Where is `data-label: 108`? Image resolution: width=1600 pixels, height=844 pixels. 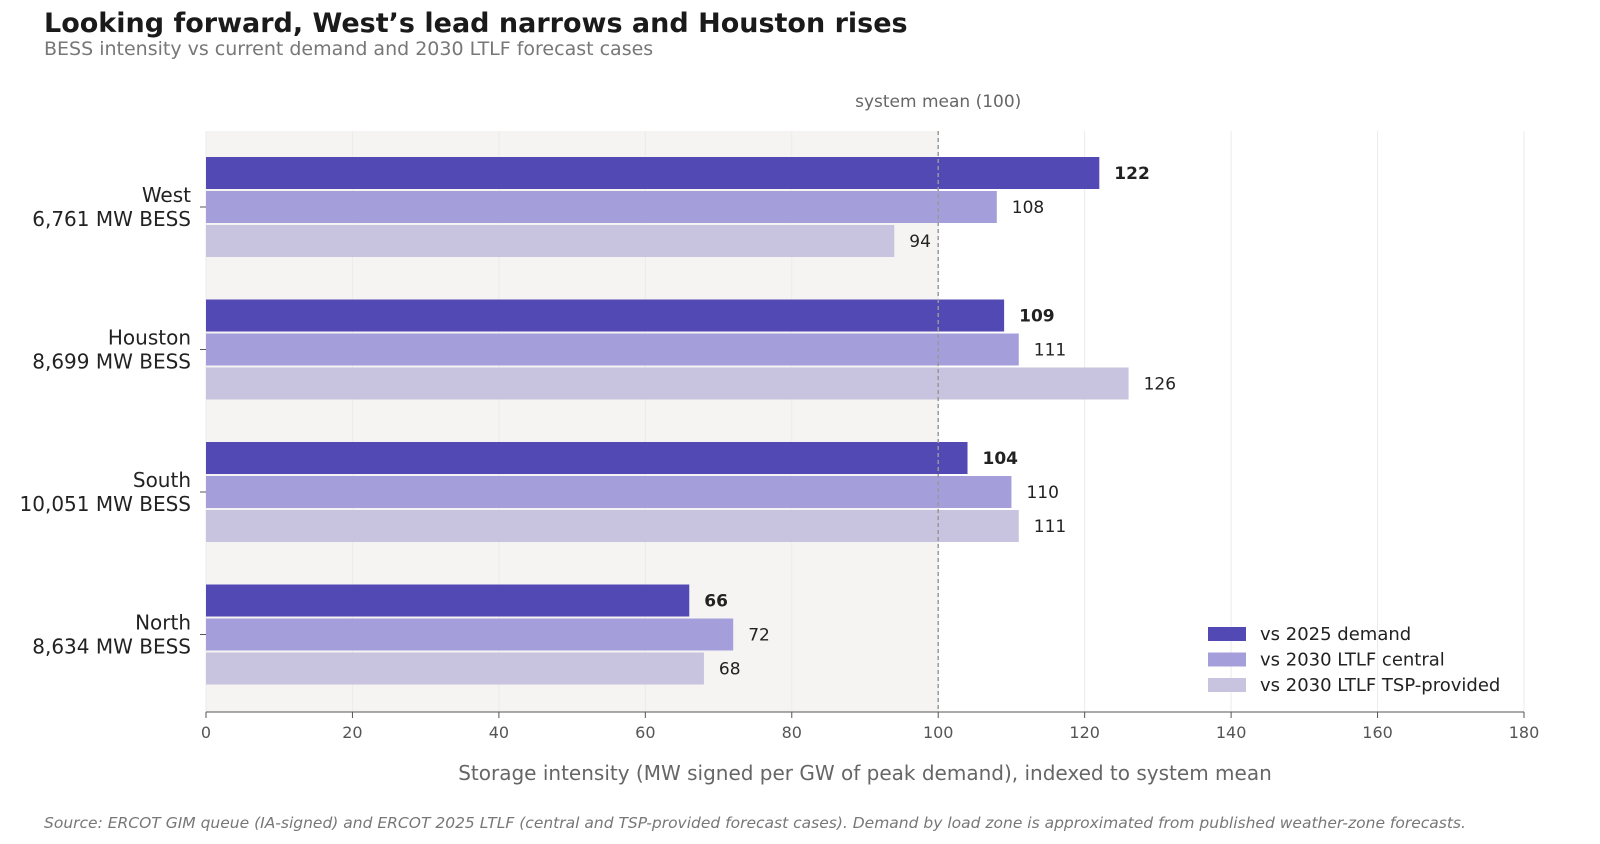
data-label: 108 is located at coordinates (1028, 208).